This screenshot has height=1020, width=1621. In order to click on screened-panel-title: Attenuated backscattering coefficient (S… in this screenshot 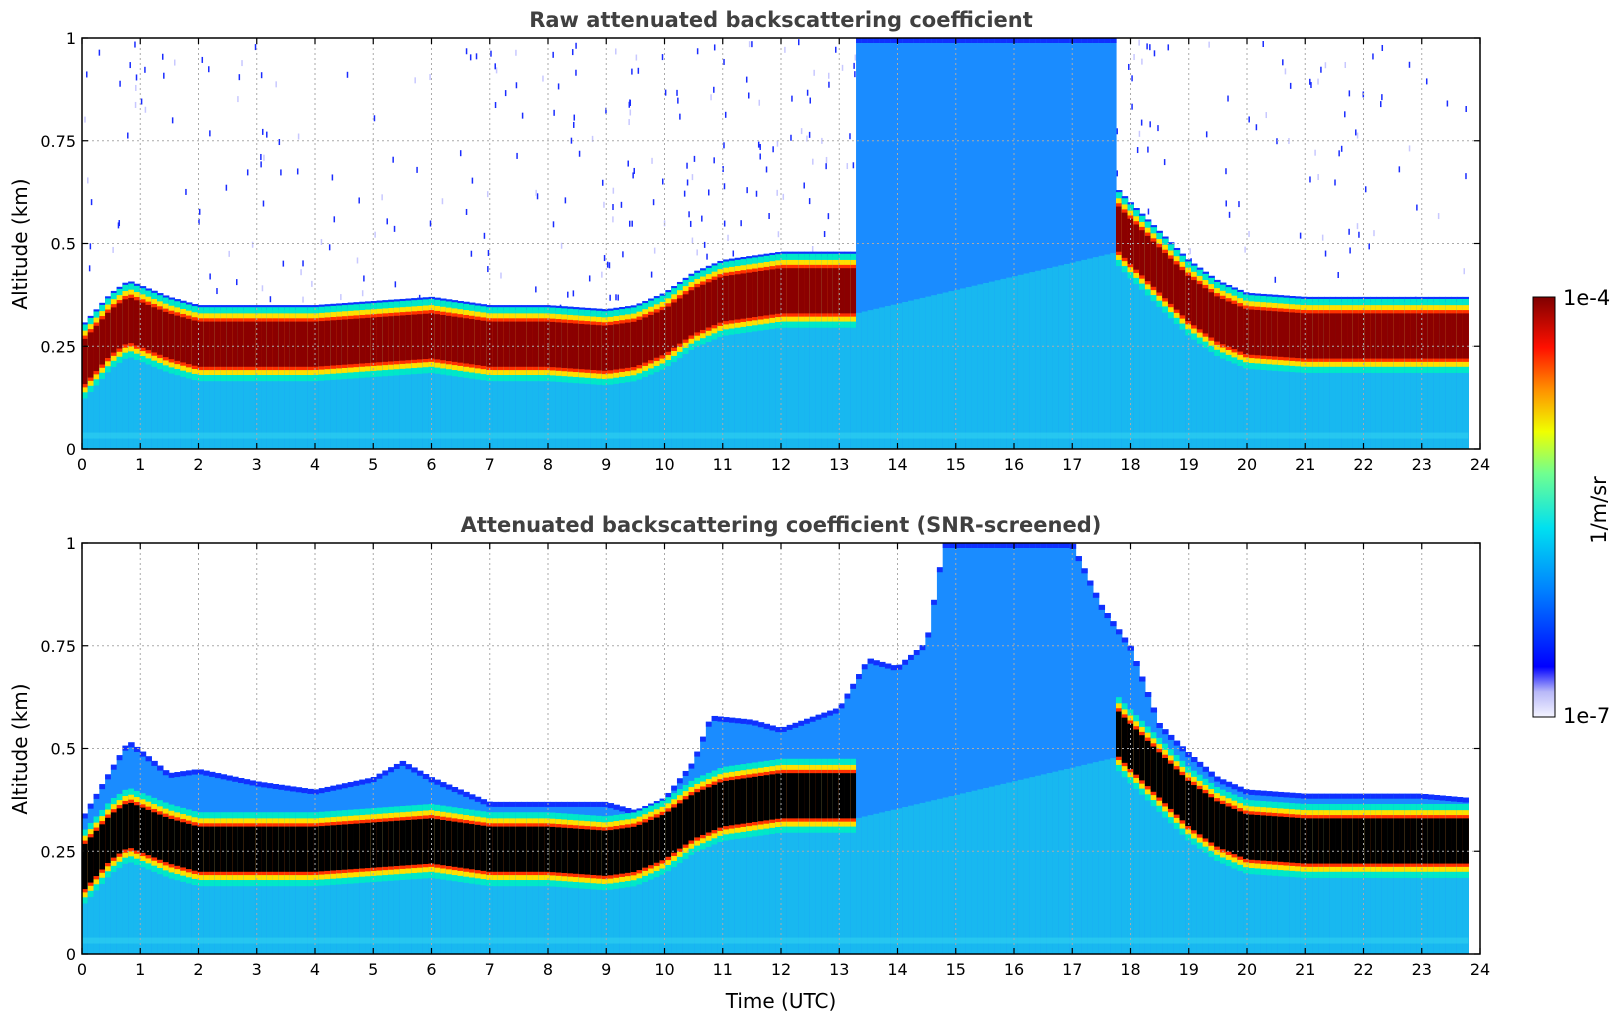, I will do `click(781, 525)`.